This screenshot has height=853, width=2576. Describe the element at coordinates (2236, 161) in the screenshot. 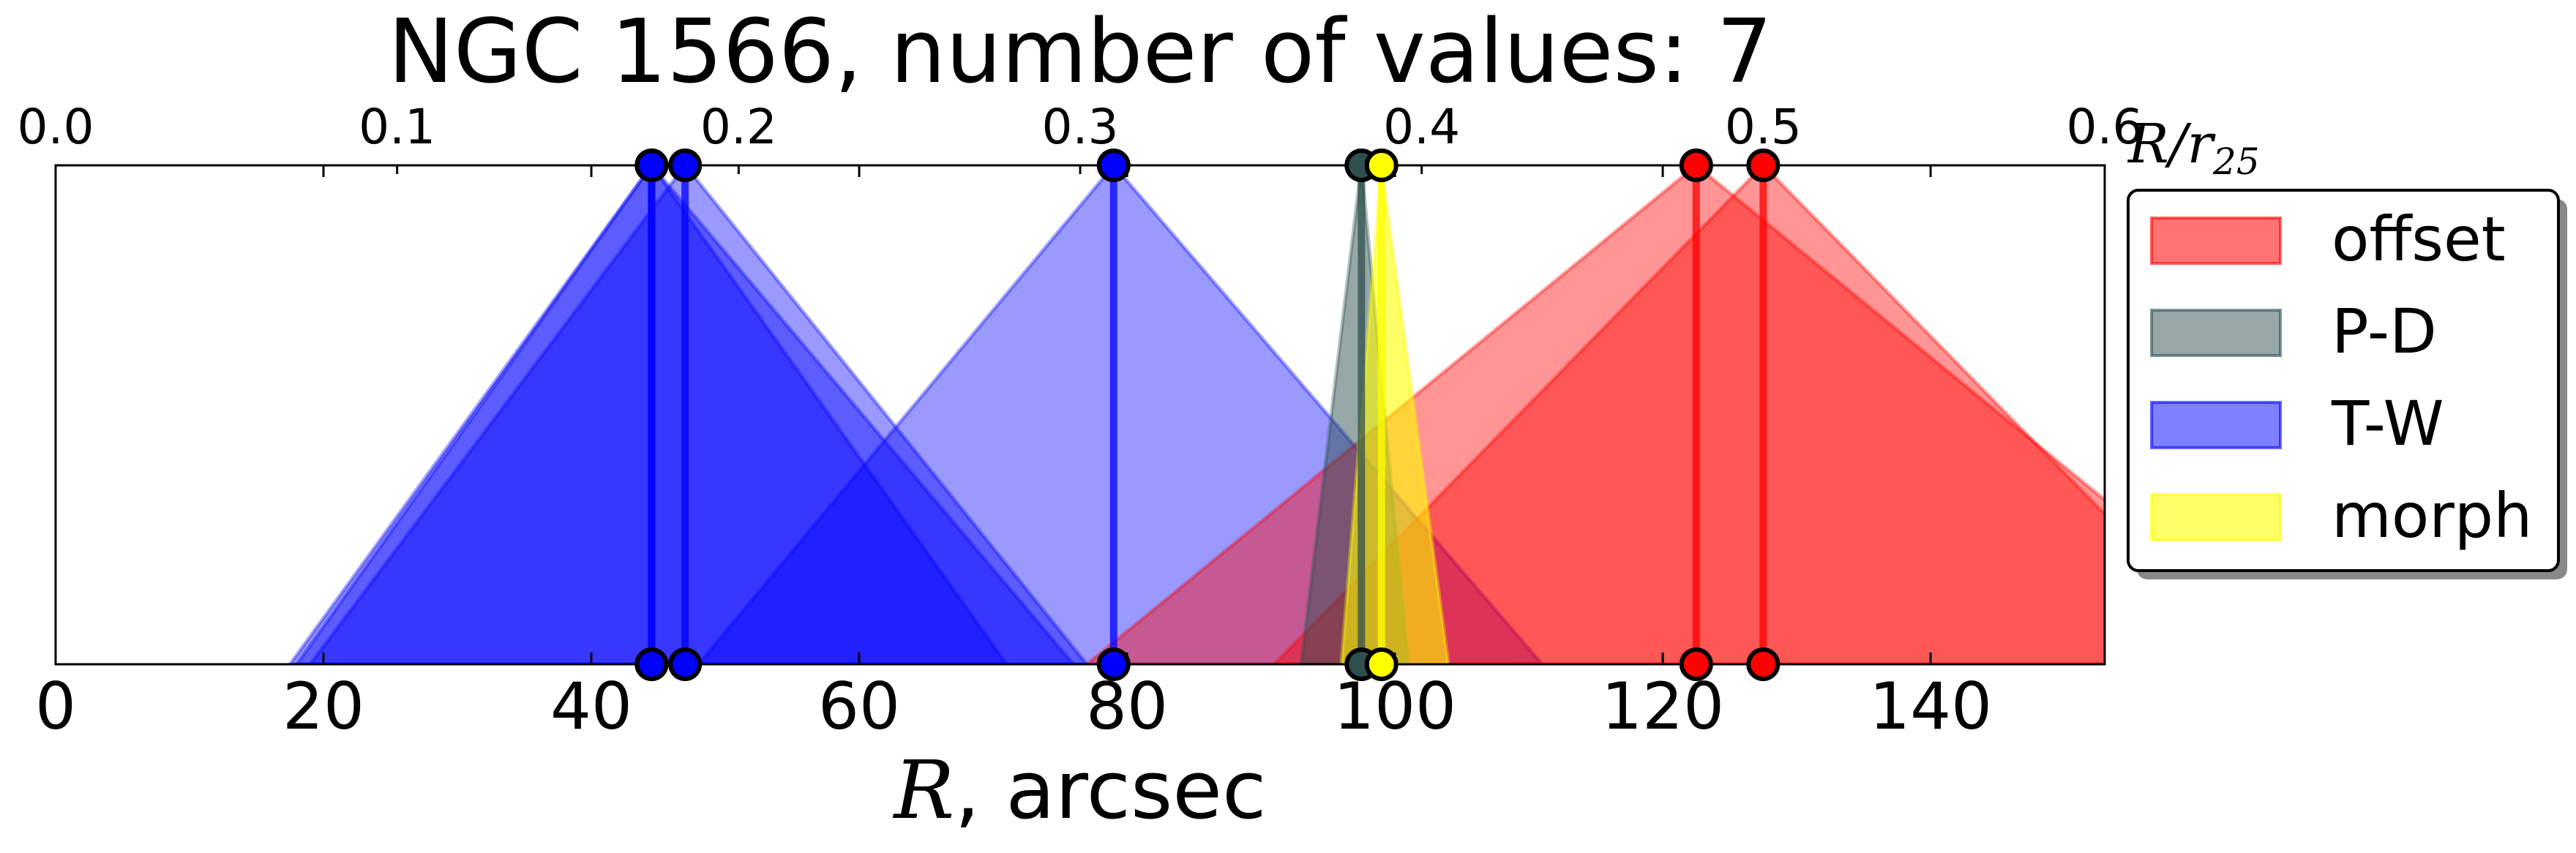

I see `top-axis-label-sub: 25` at that location.